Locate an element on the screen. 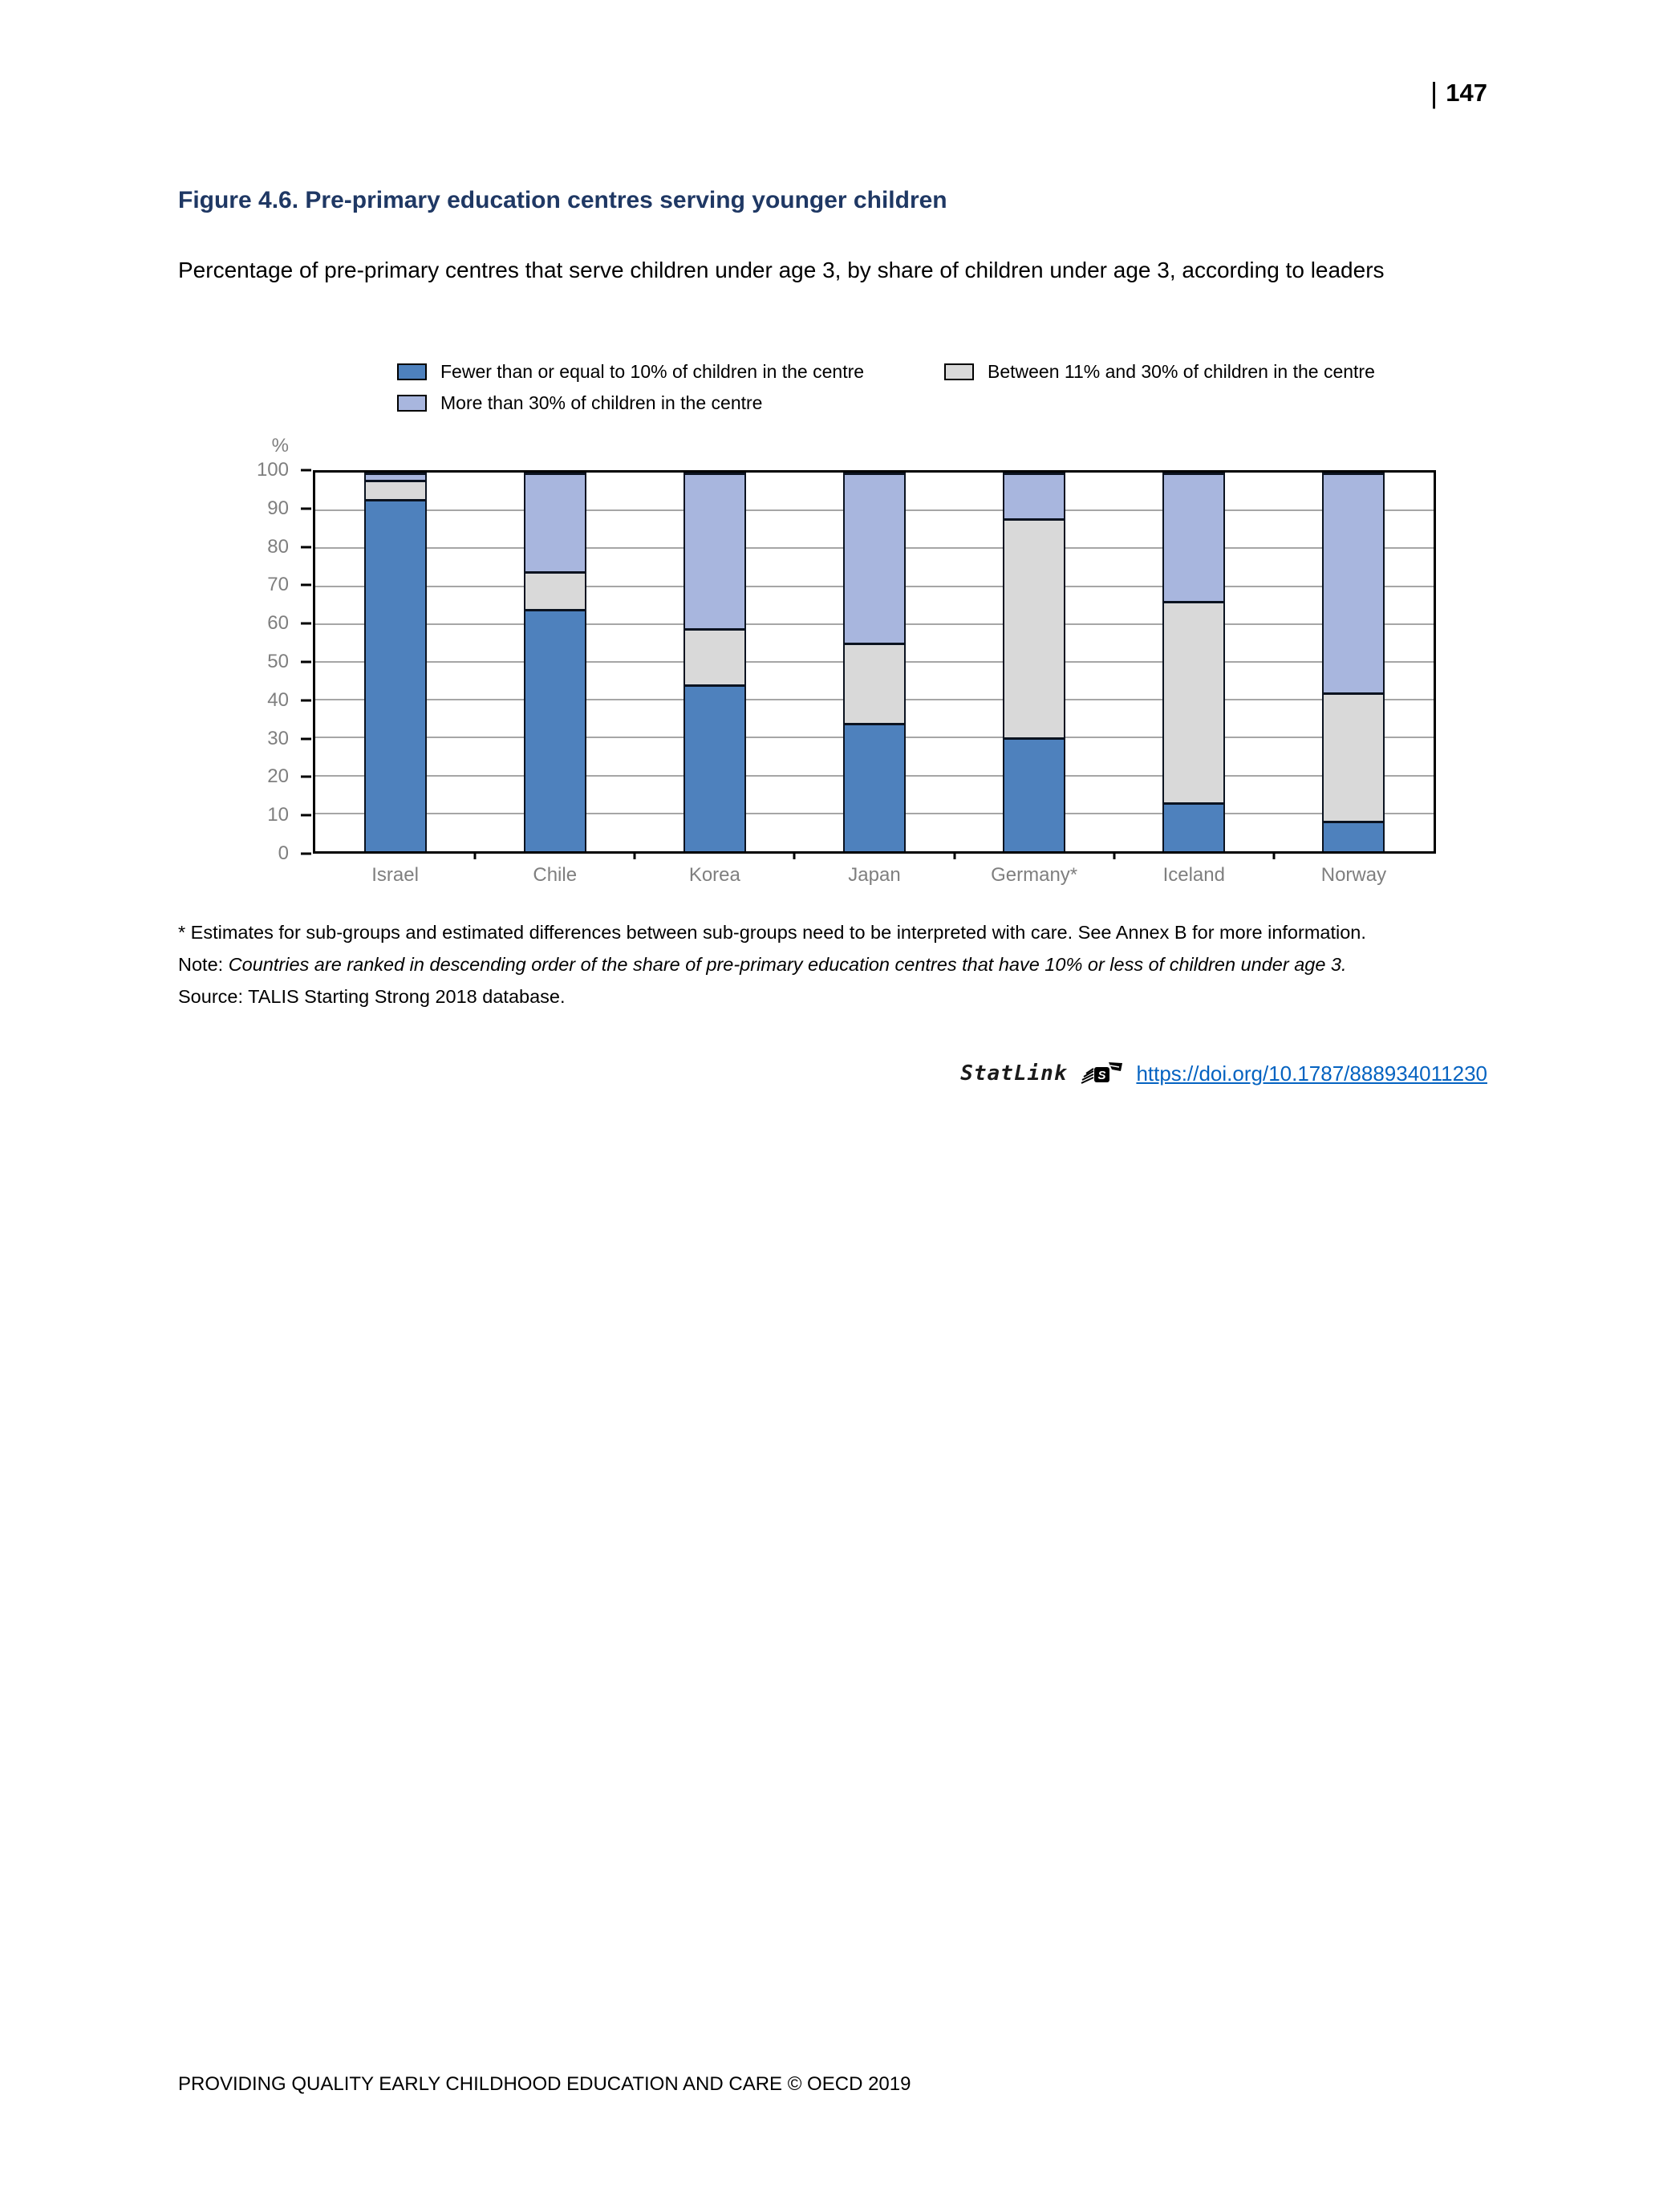 The image size is (1659, 2212). bar-korea is located at coordinates (714, 662).